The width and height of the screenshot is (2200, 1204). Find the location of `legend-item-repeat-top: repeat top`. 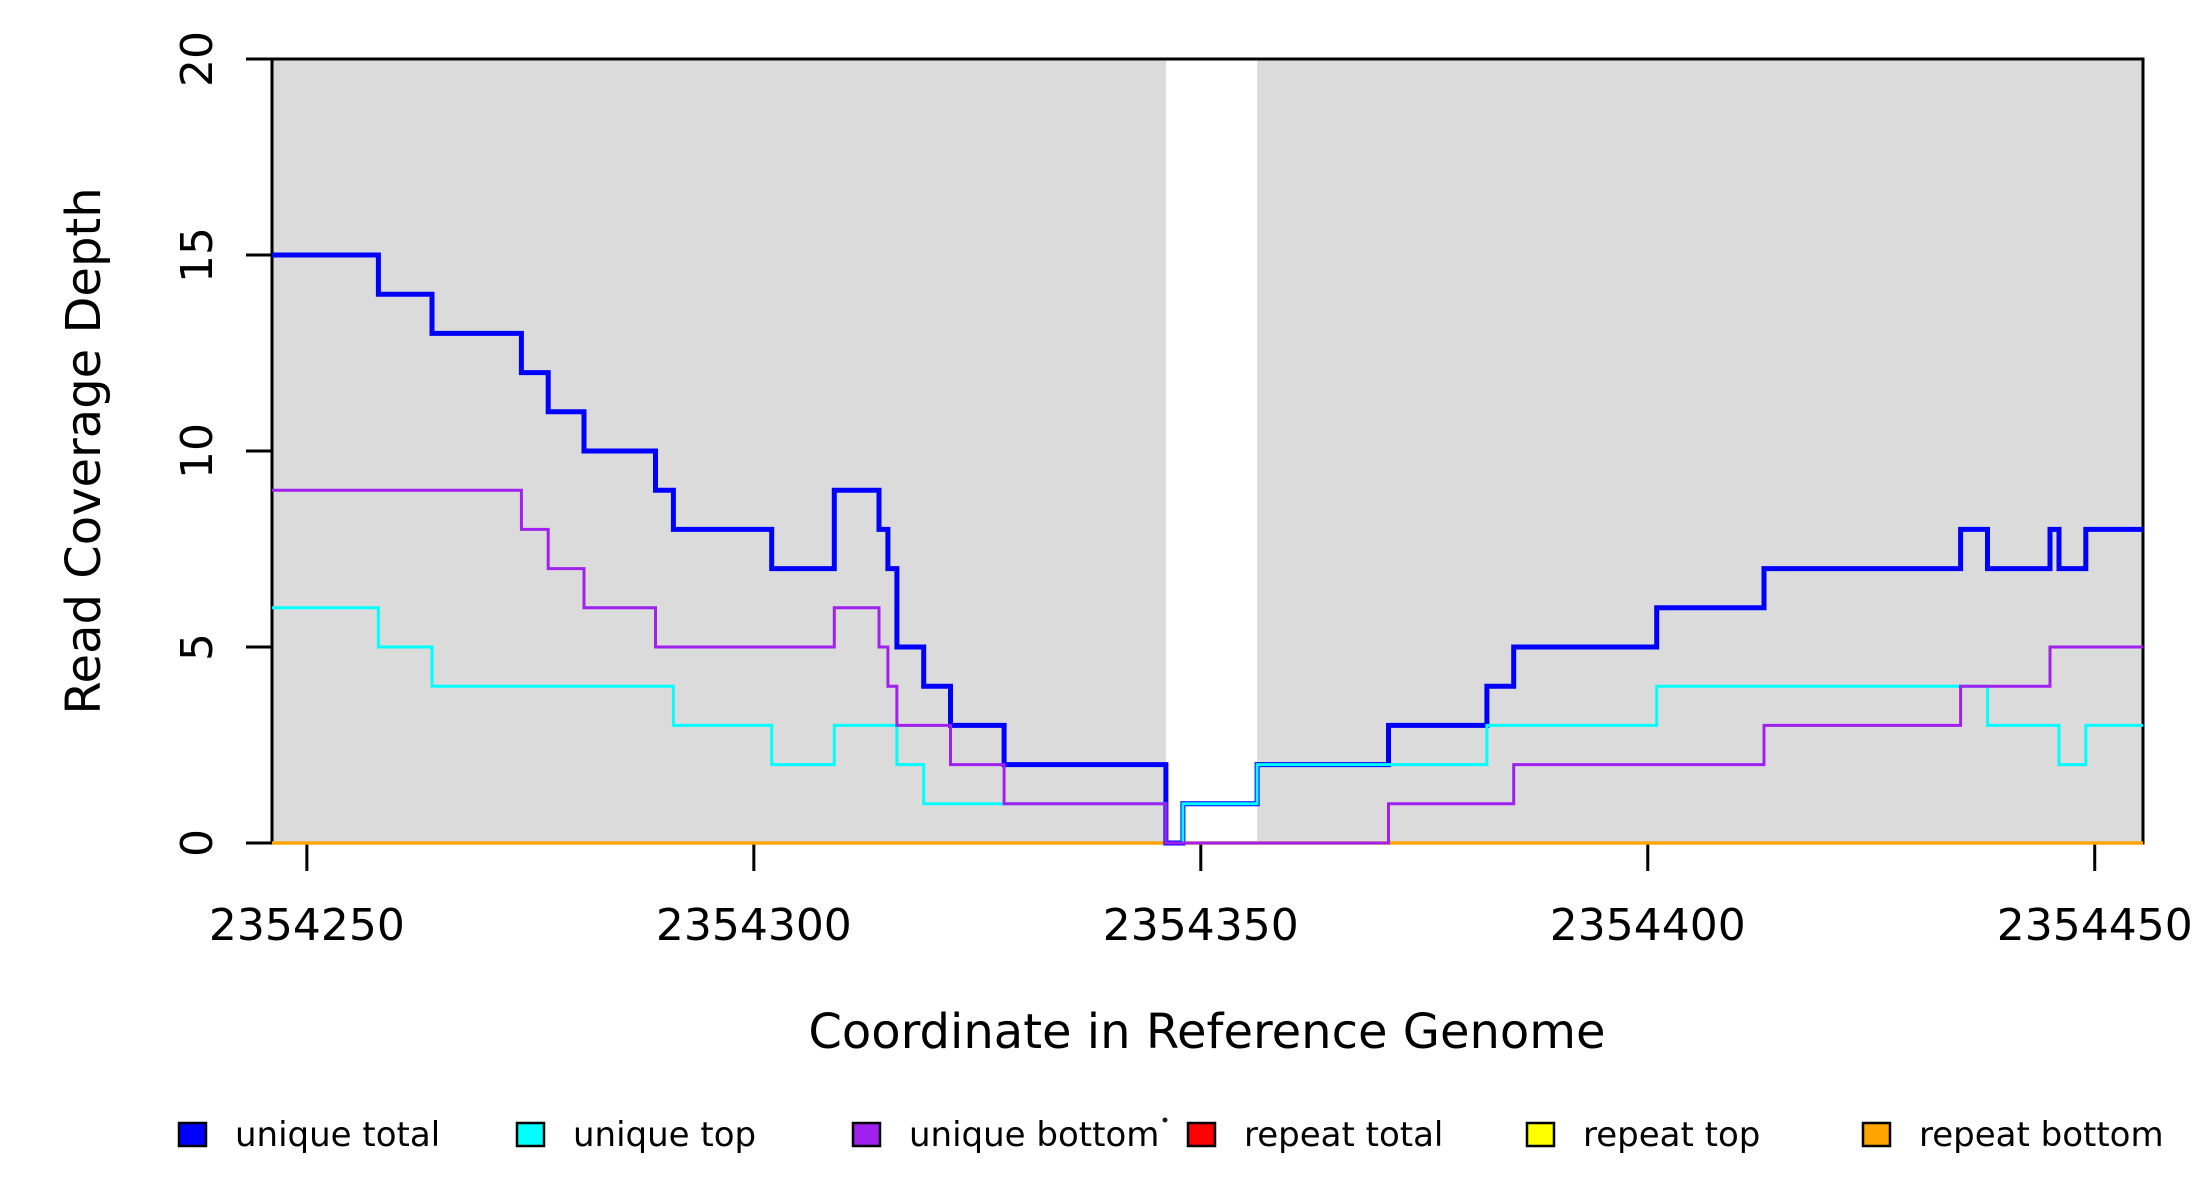

legend-item-repeat-top: repeat top is located at coordinates (1642, 1135).